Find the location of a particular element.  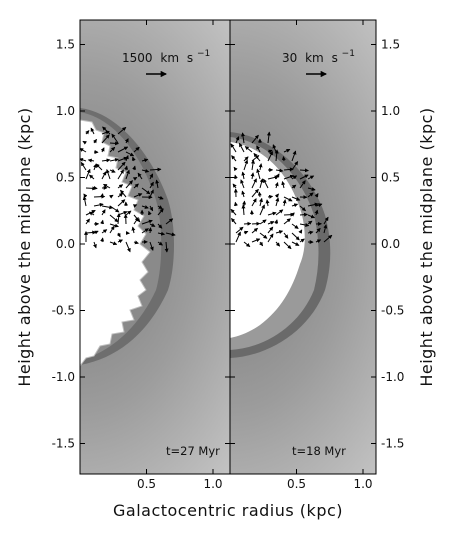

right-y-tick-label: 1.5 is located at coordinates (390, 45).